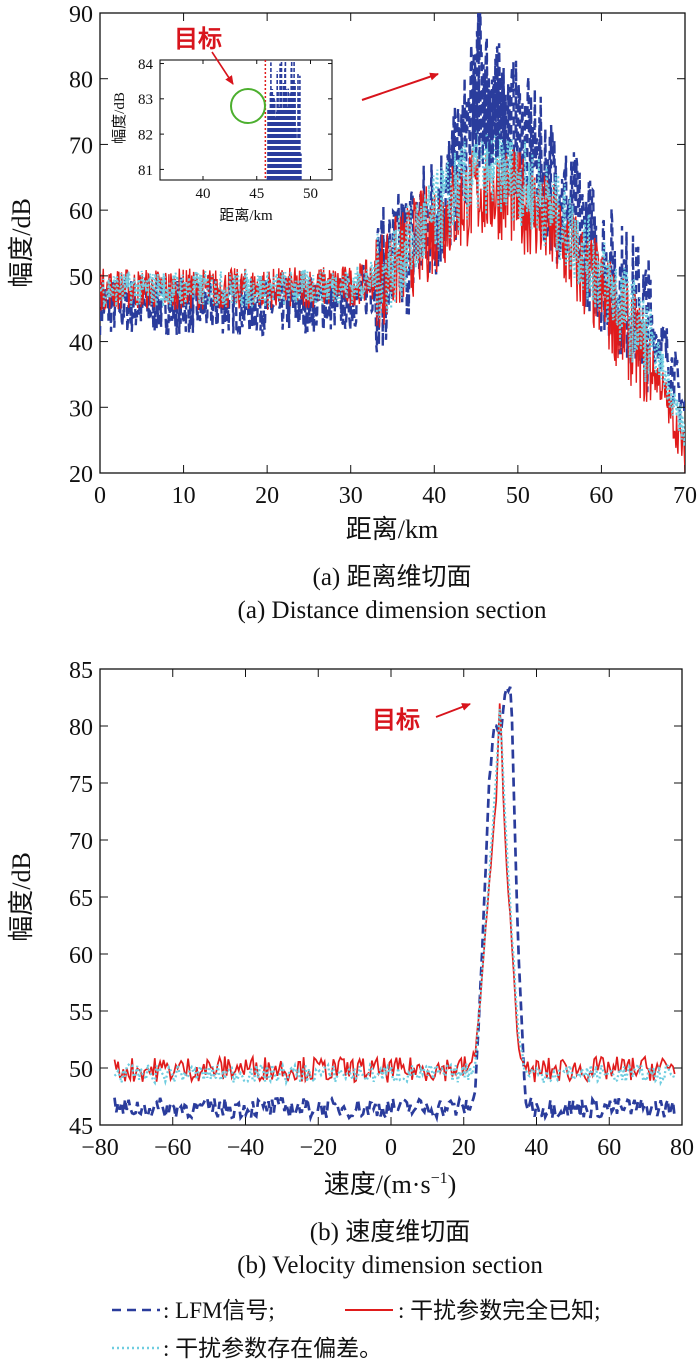 Image resolution: width=700 pixels, height=1367 pixels. What do you see at coordinates (184, 496) in the screenshot?
I see `x-tick-label: 10` at bounding box center [184, 496].